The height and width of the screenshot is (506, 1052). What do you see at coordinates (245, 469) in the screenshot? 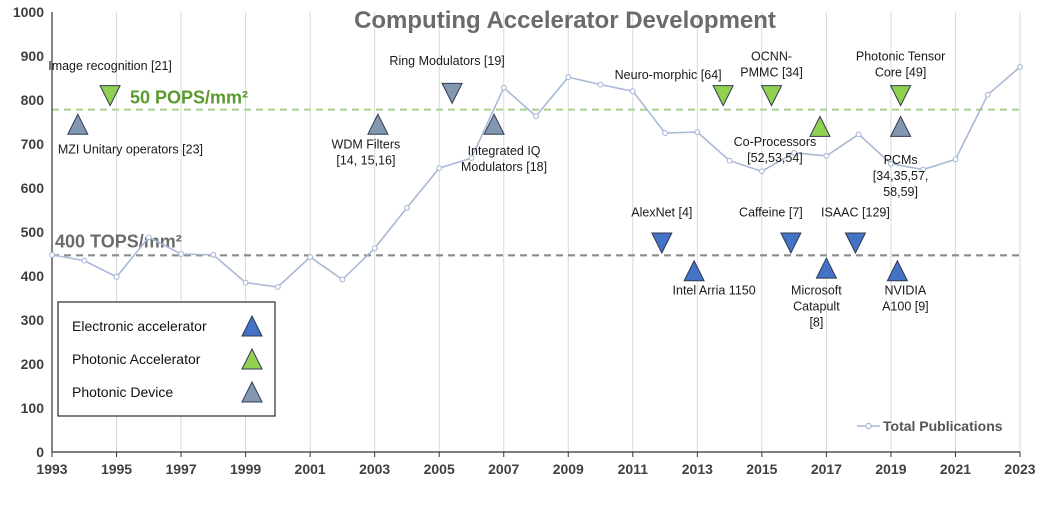
I see `x-tick-label: 1999` at bounding box center [245, 469].